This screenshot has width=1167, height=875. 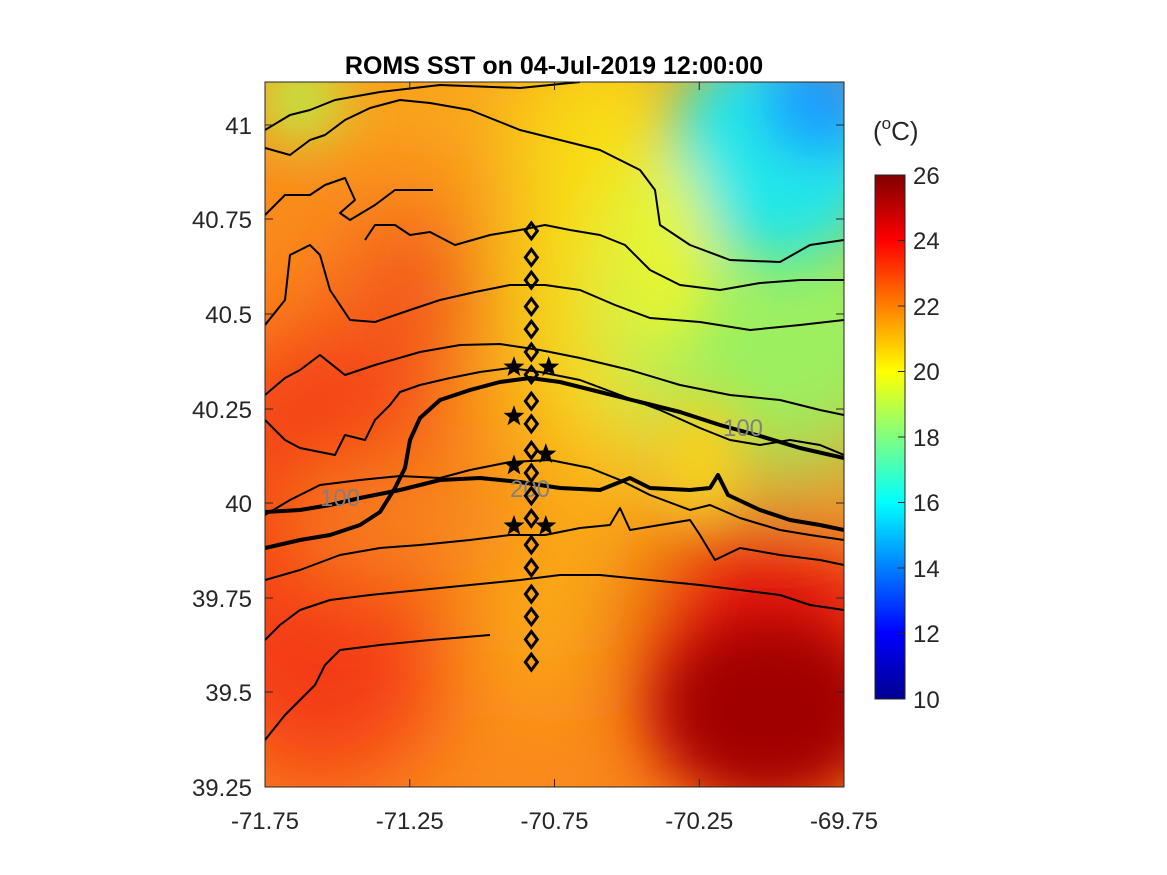 What do you see at coordinates (926, 372) in the screenshot?
I see `colorbar-tick-label: 20` at bounding box center [926, 372].